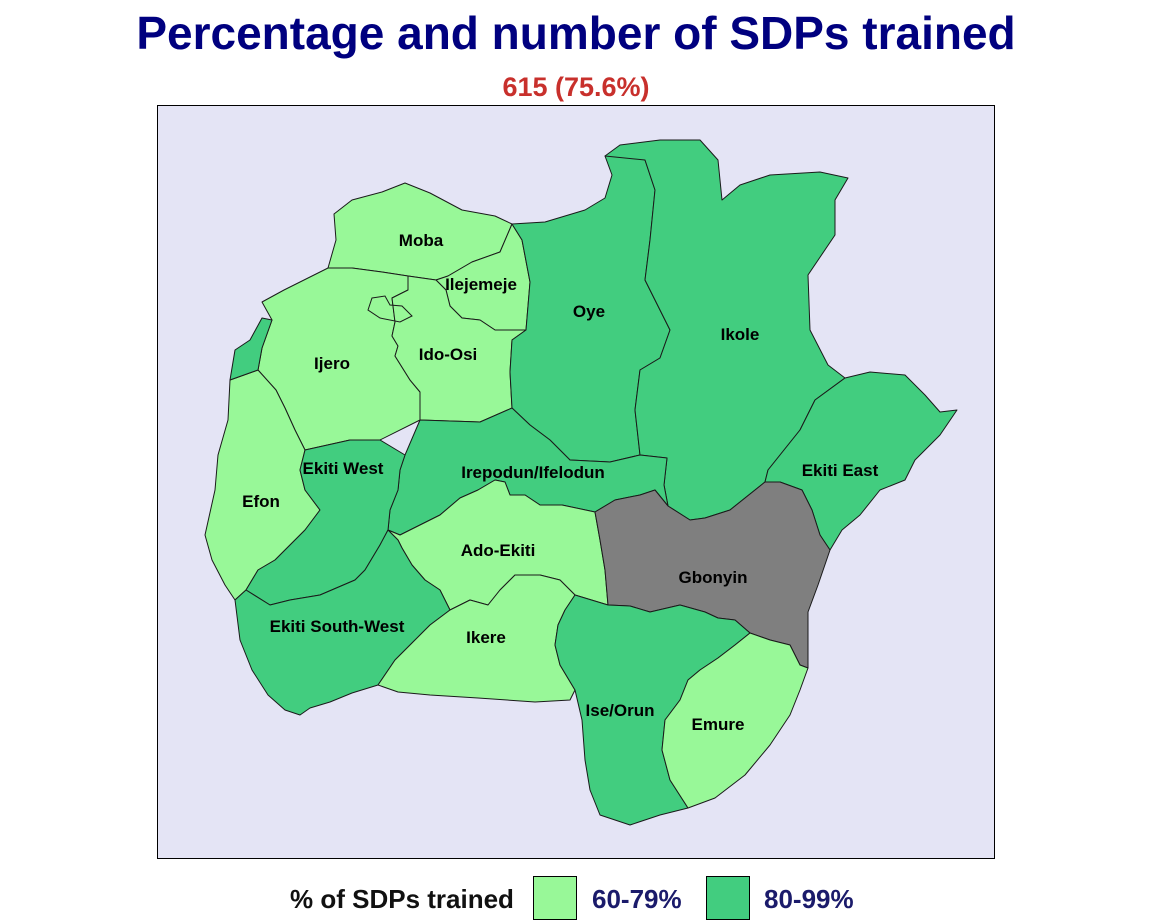  Describe the element at coordinates (576, 33) in the screenshot. I see `map-title: Percentage and number of SDPs trained` at that location.